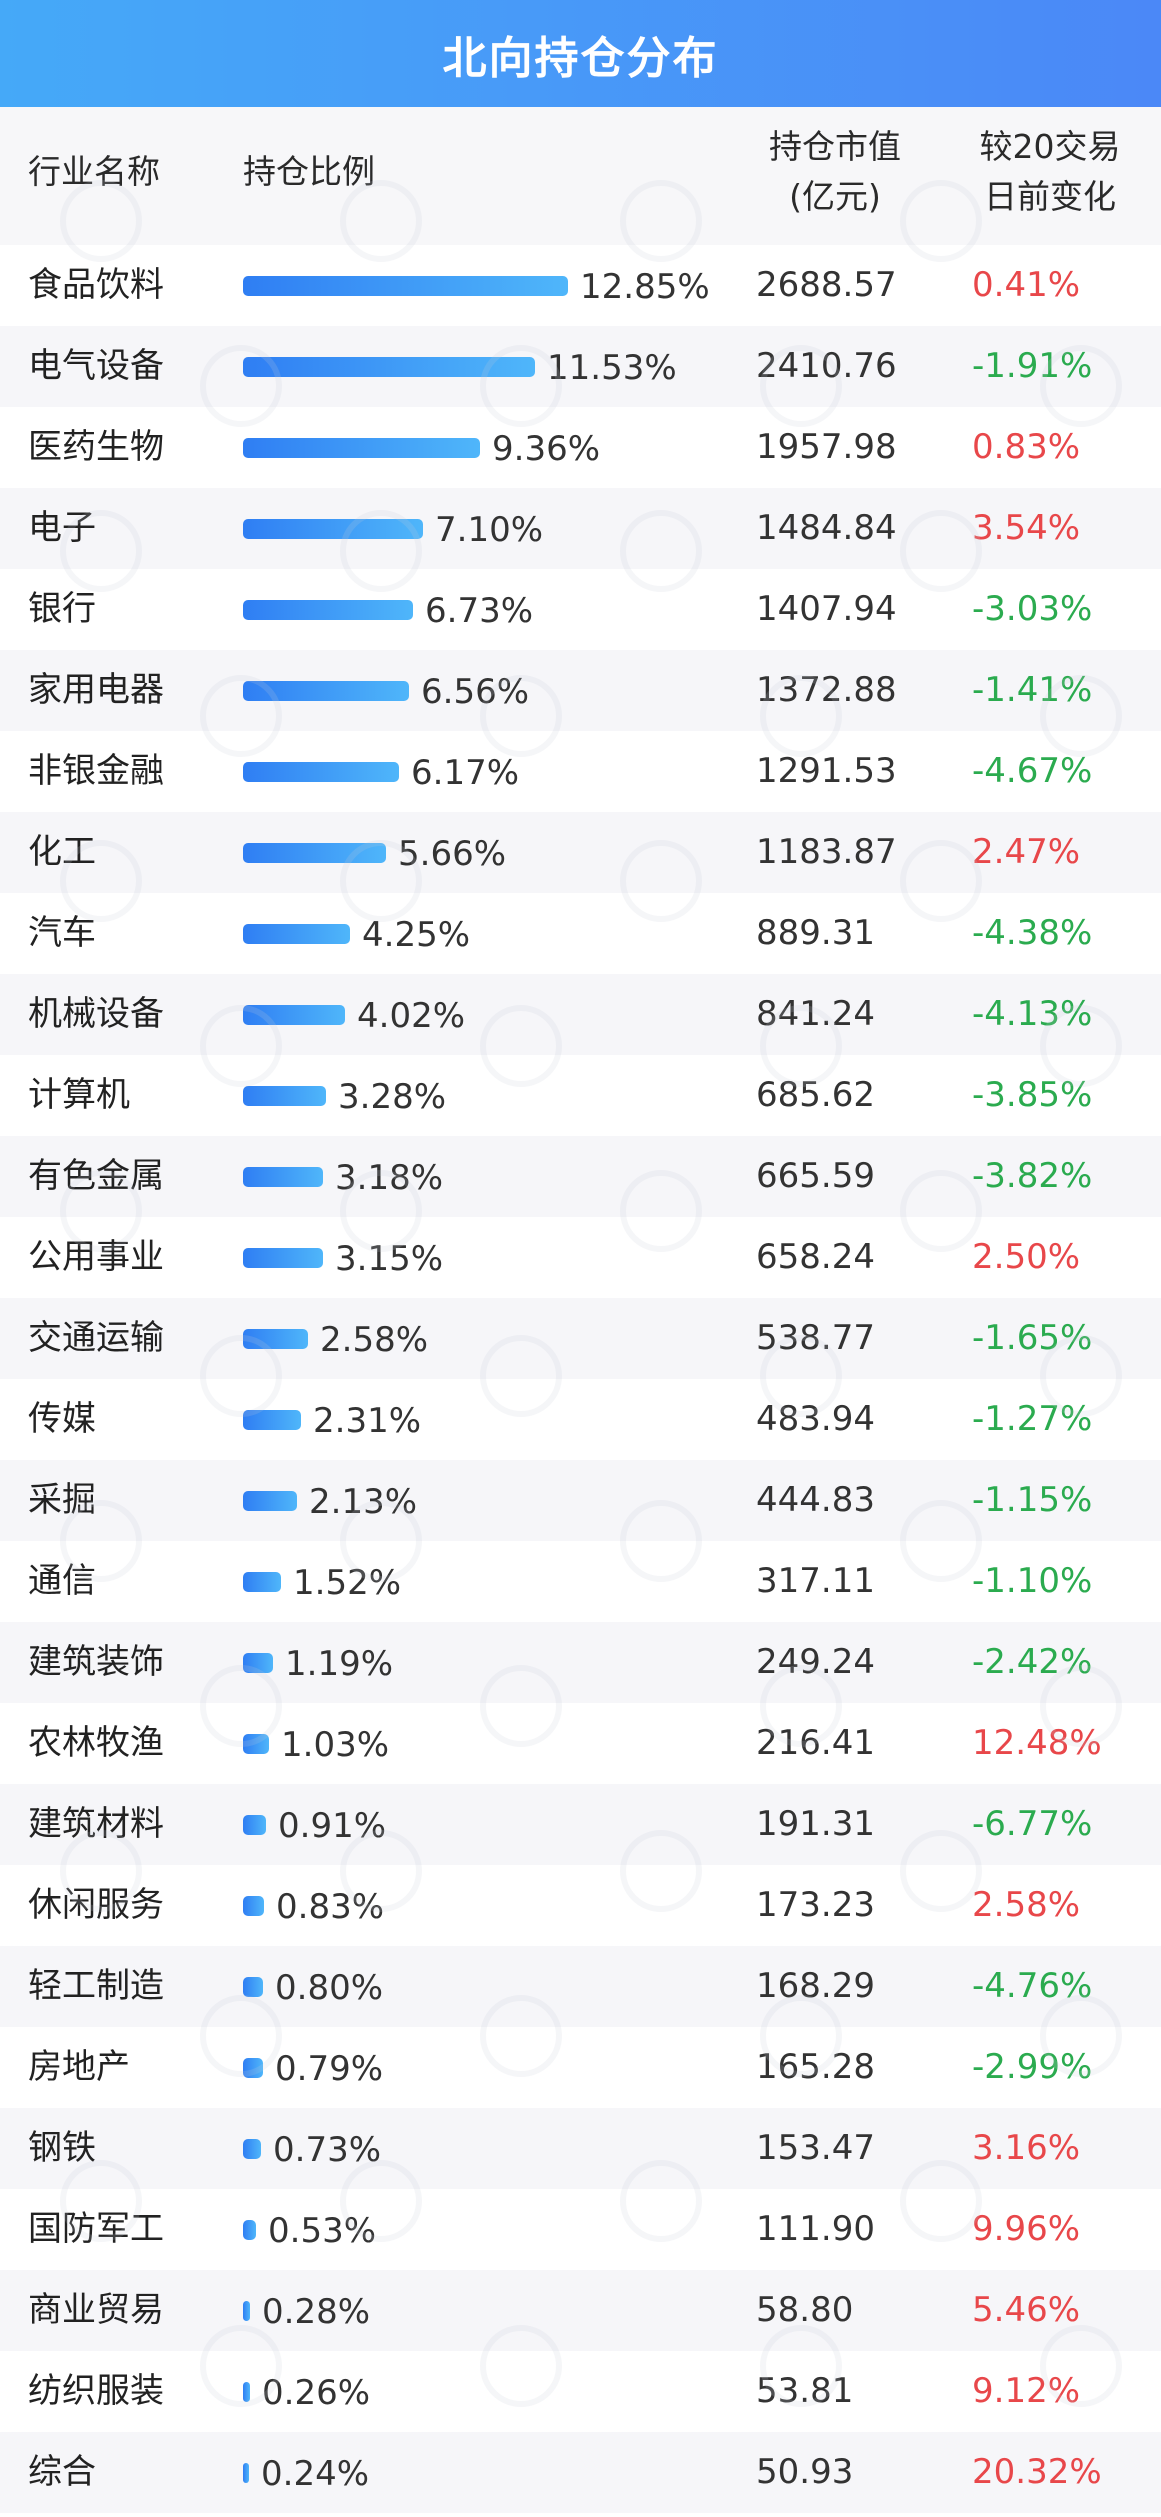  I want to click on market-value: 2688.57, so click(826, 285).